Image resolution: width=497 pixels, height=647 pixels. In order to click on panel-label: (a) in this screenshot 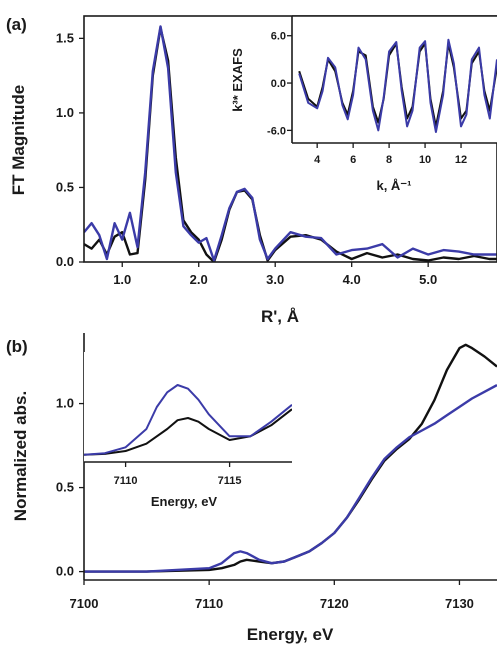, I will do `click(16, 24)`.